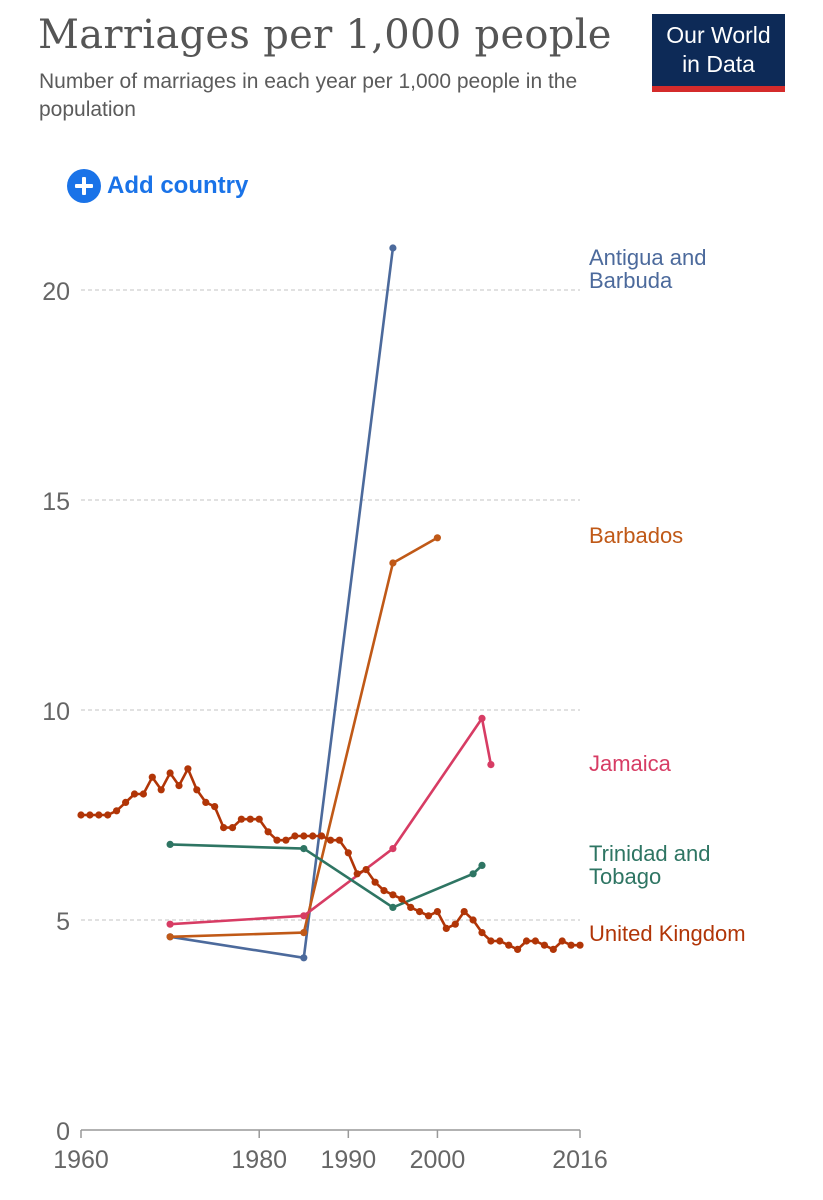  What do you see at coordinates (650, 865) in the screenshot?
I see `series-label: Trinidad and Tobago` at bounding box center [650, 865].